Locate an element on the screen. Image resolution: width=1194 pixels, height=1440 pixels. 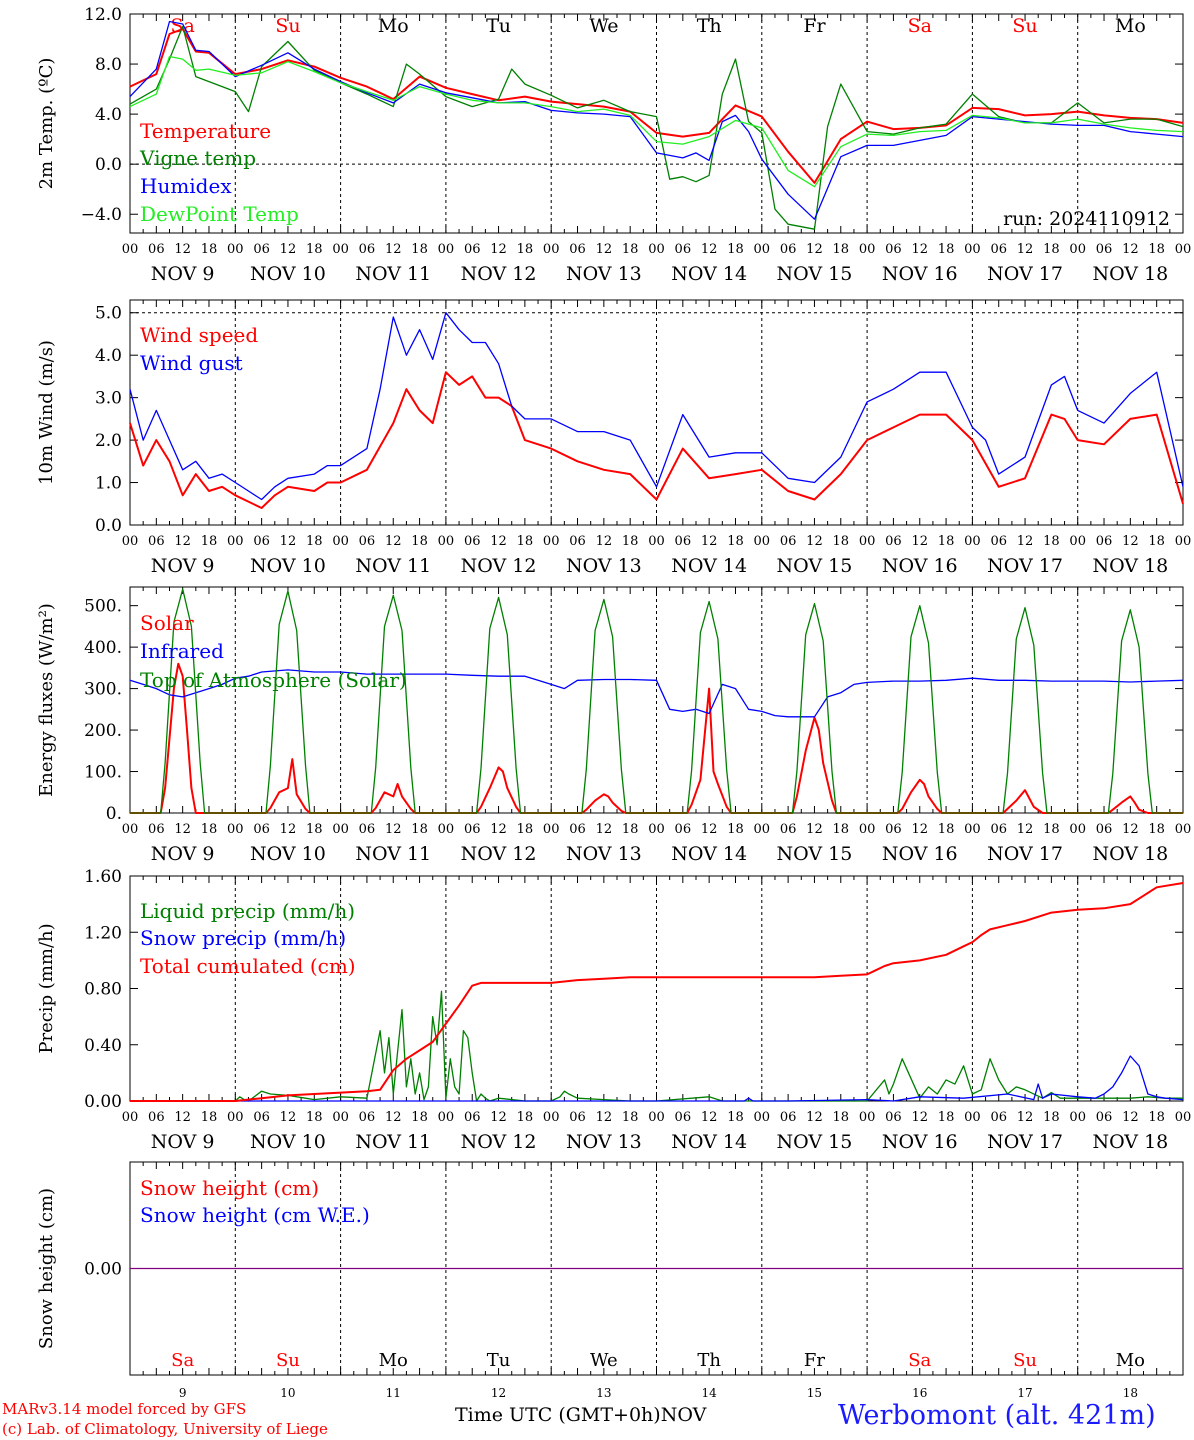
y-tick-label: 4.0 is located at coordinates (108, 115).